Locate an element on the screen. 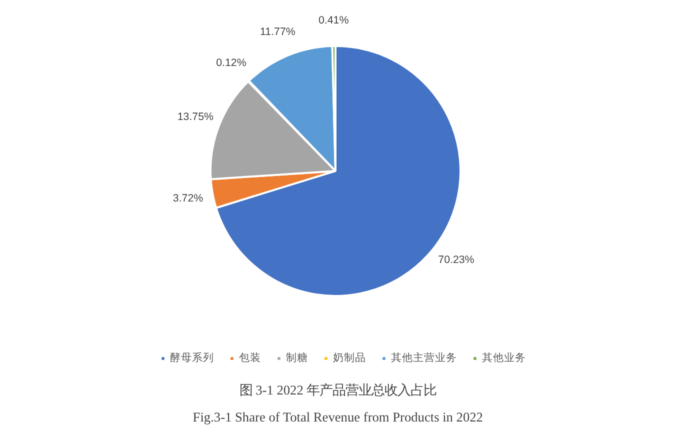 The image size is (685, 429). text: Fig.3-1 Share of Total Revenue from Products in 2022 is located at coordinates (337, 417).